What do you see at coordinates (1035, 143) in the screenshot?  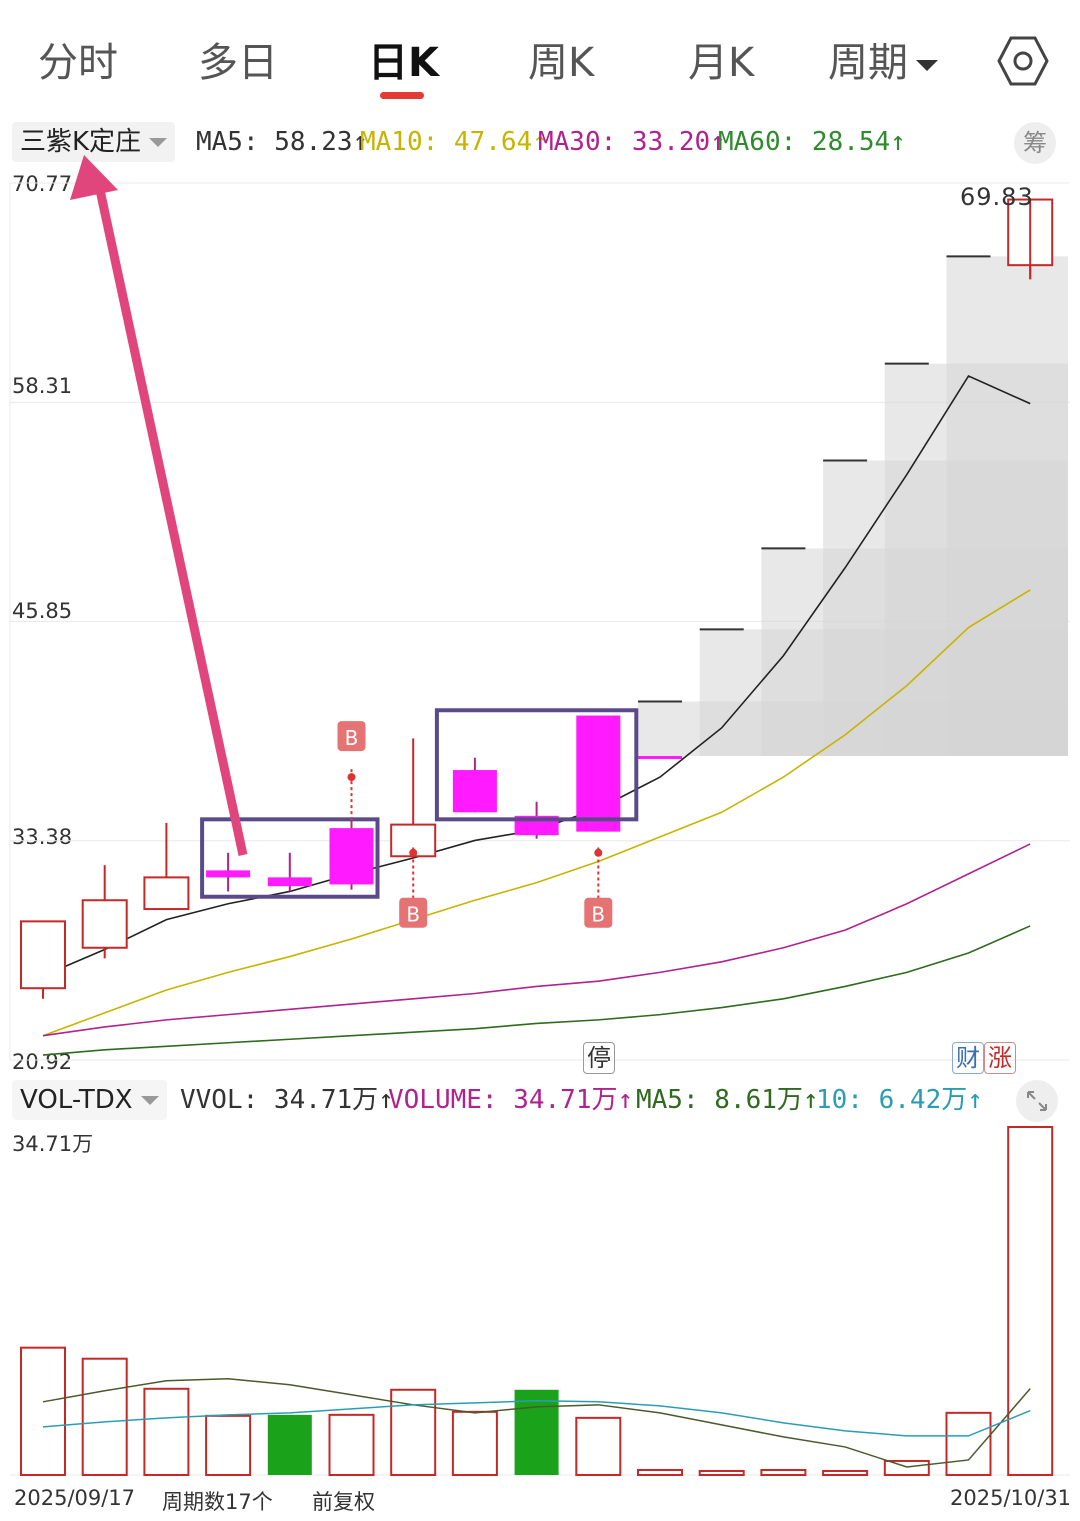 I see `chip-distribution-button: 筹` at bounding box center [1035, 143].